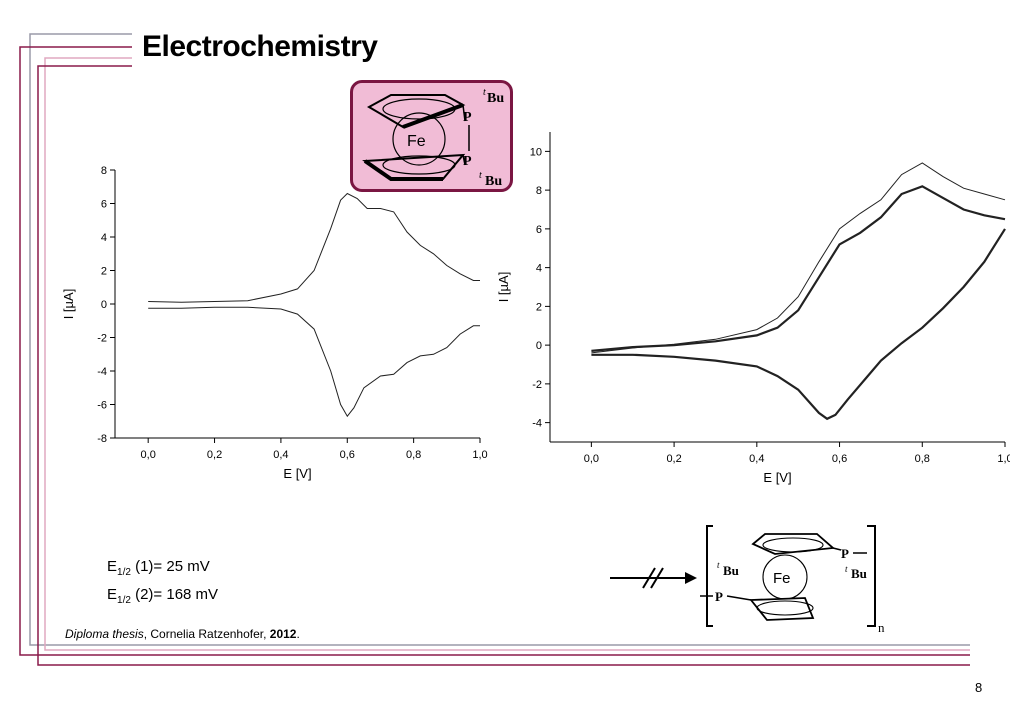 Image resolution: width=1023 pixels, height=708 pixels. What do you see at coordinates (846, 569) in the screenshot?
I see `polymer-t-sup-2: t` at bounding box center [846, 569].